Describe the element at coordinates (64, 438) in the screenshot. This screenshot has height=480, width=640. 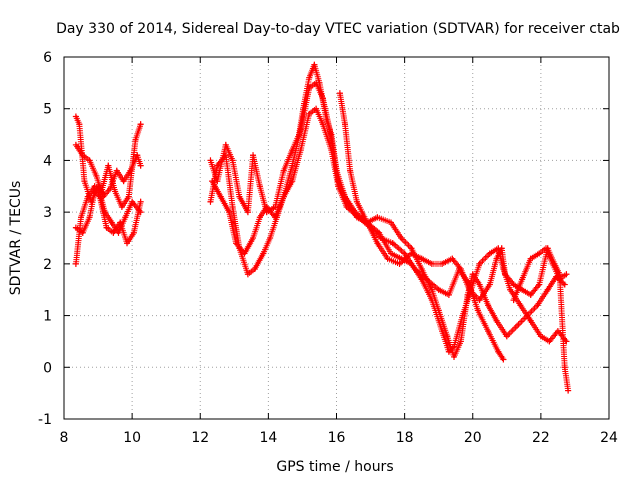
I see `x-tick-label: 8` at that location.